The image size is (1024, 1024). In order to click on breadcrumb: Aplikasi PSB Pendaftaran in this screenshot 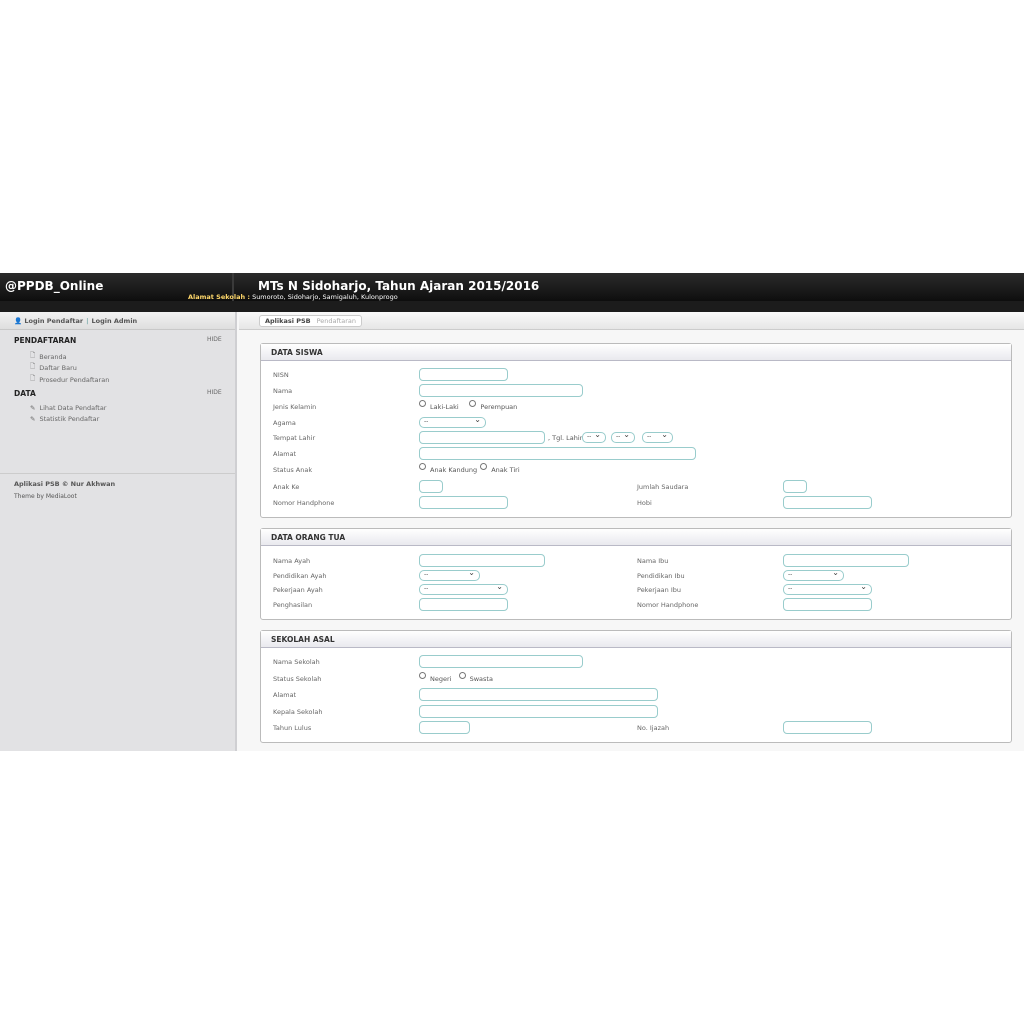, I will do `click(311, 321)`.